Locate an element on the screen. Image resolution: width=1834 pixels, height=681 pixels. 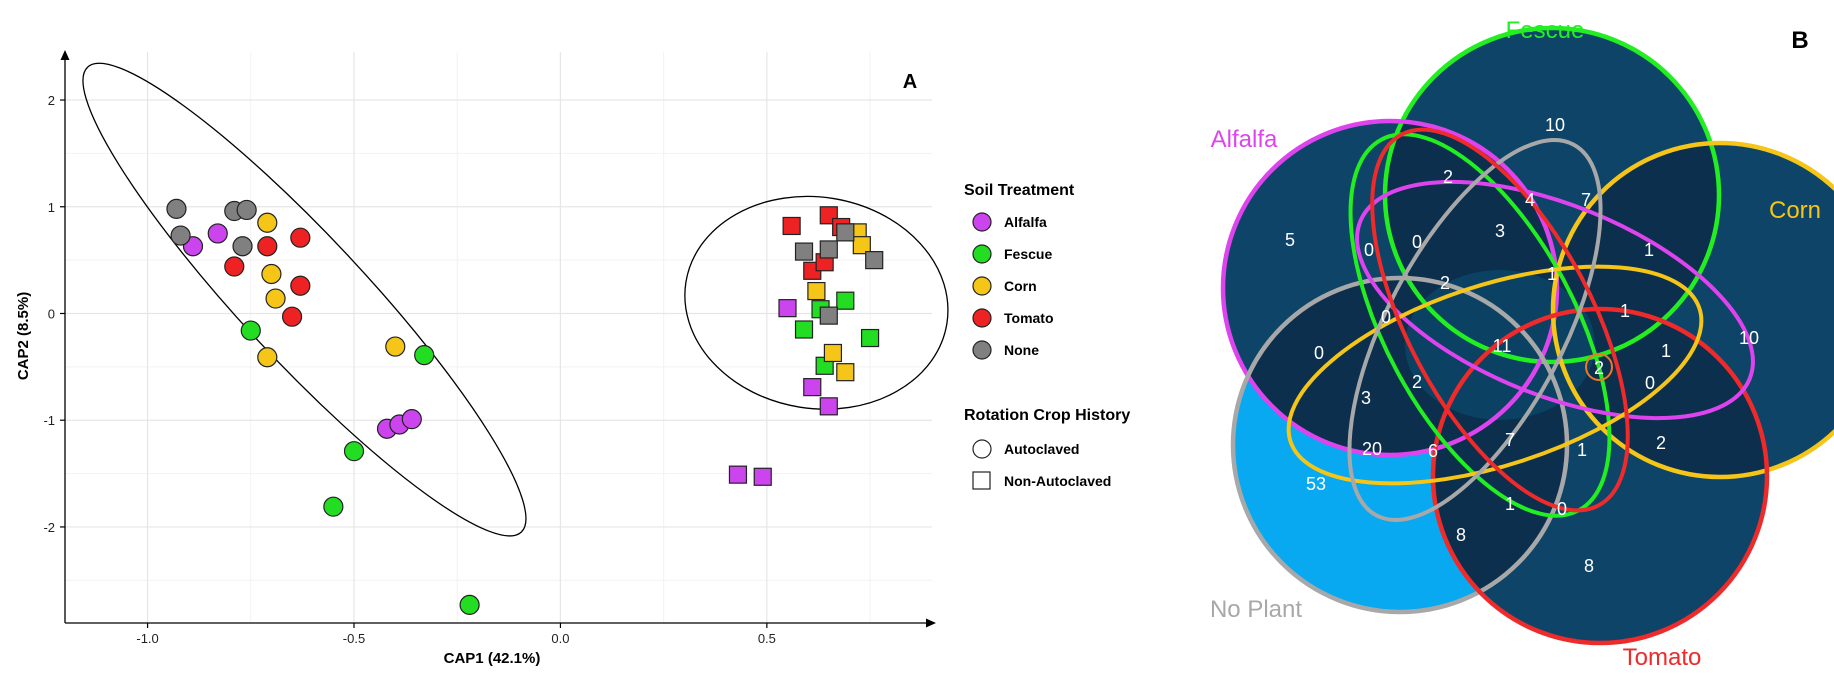
venn-count: 4 is located at coordinates (1530, 200).